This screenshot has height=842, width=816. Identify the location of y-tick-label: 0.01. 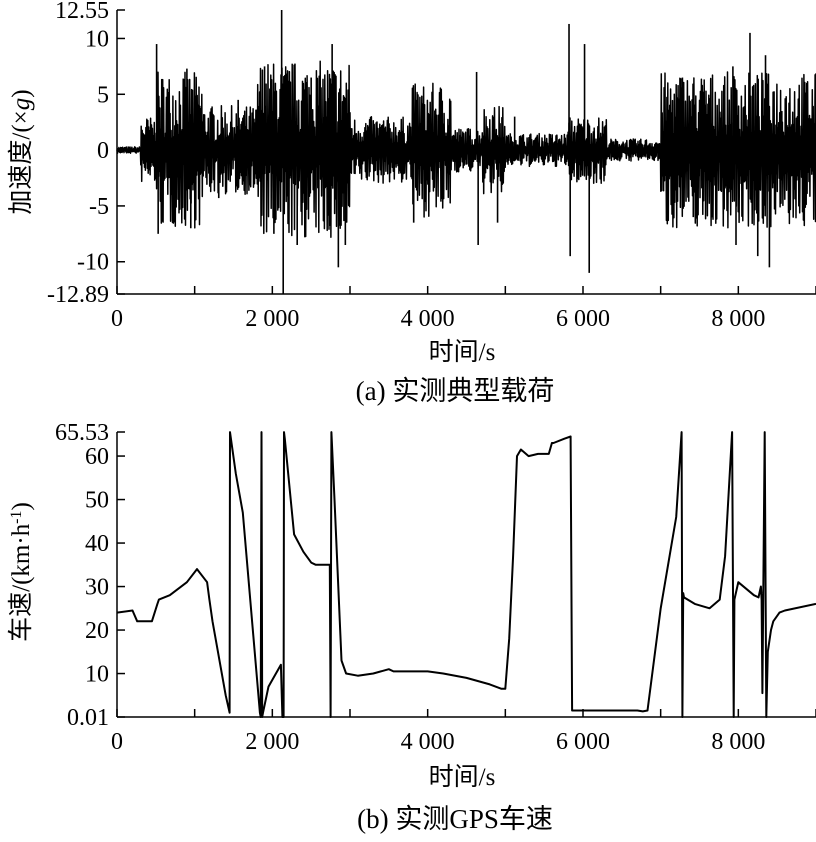
(88, 718).